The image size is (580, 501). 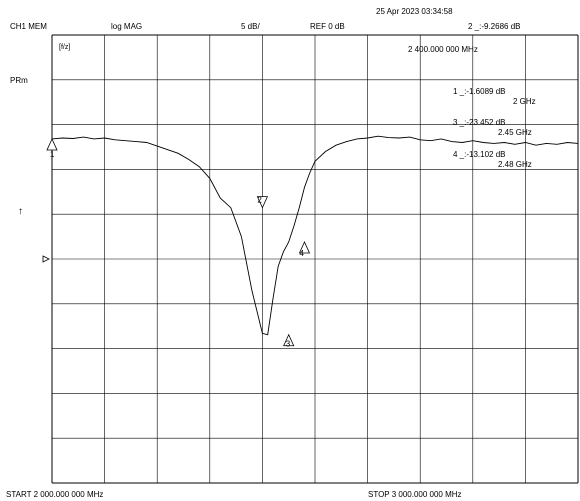 What do you see at coordinates (28, 26) in the screenshot?
I see `channel-label: CH1 MEM` at bounding box center [28, 26].